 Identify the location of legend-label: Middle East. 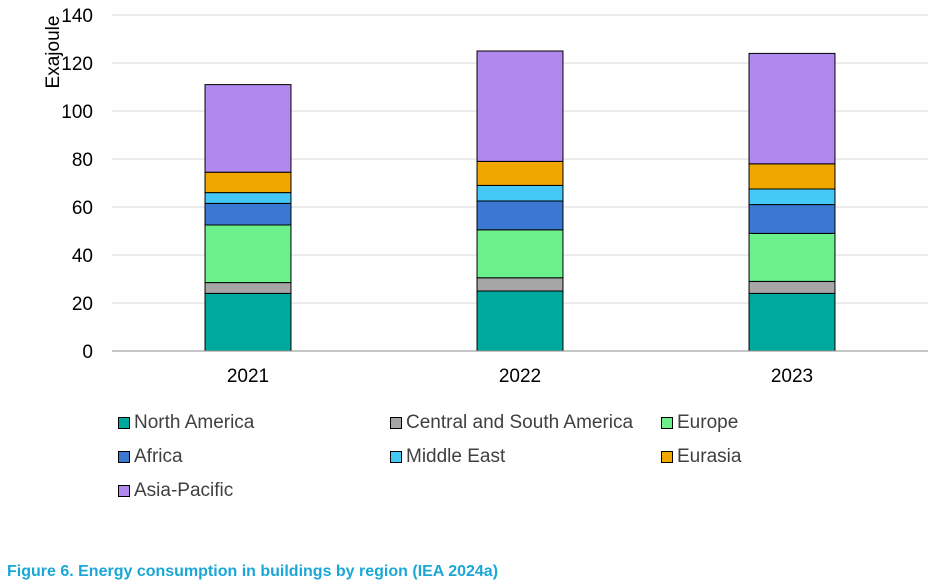
(456, 456).